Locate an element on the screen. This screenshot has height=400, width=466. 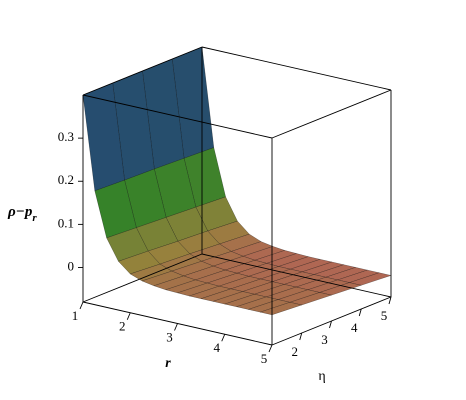
y-tick-label: 5 is located at coordinates (384, 315).